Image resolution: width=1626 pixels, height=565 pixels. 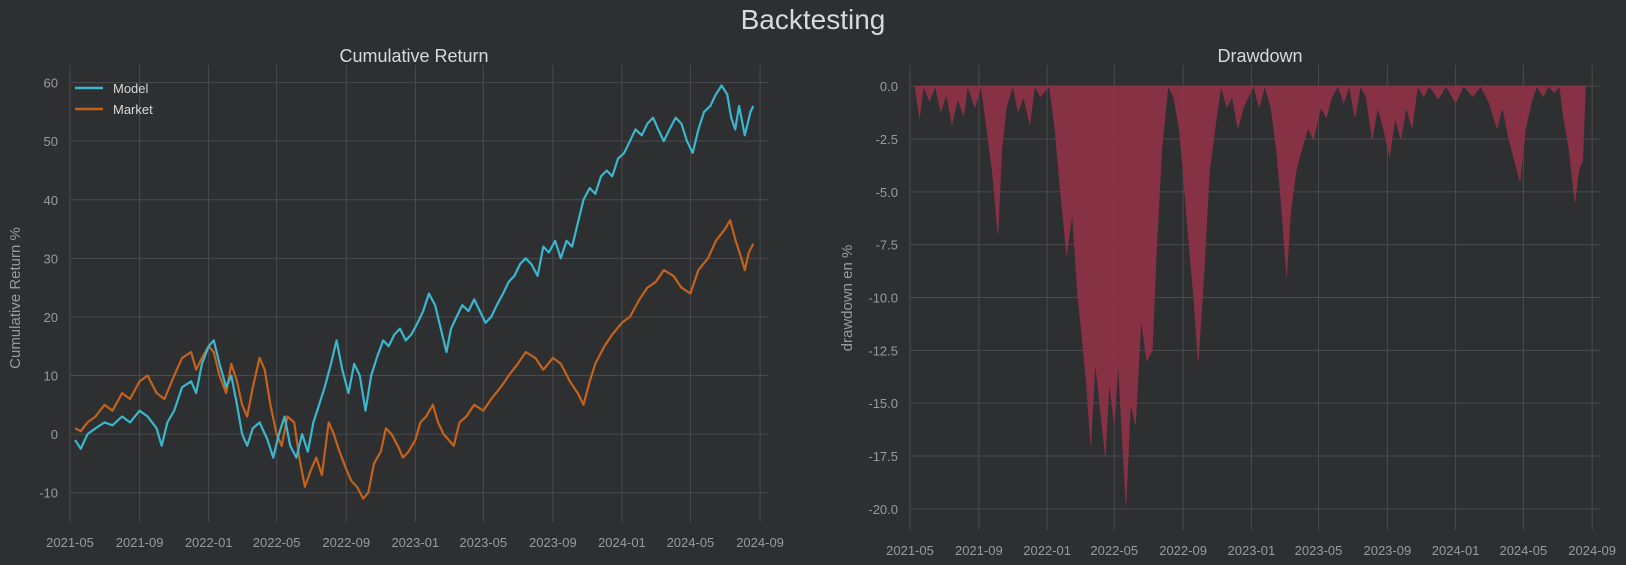 I want to click on drawdown-y-tick-label: -7.5, so click(x=887, y=245).